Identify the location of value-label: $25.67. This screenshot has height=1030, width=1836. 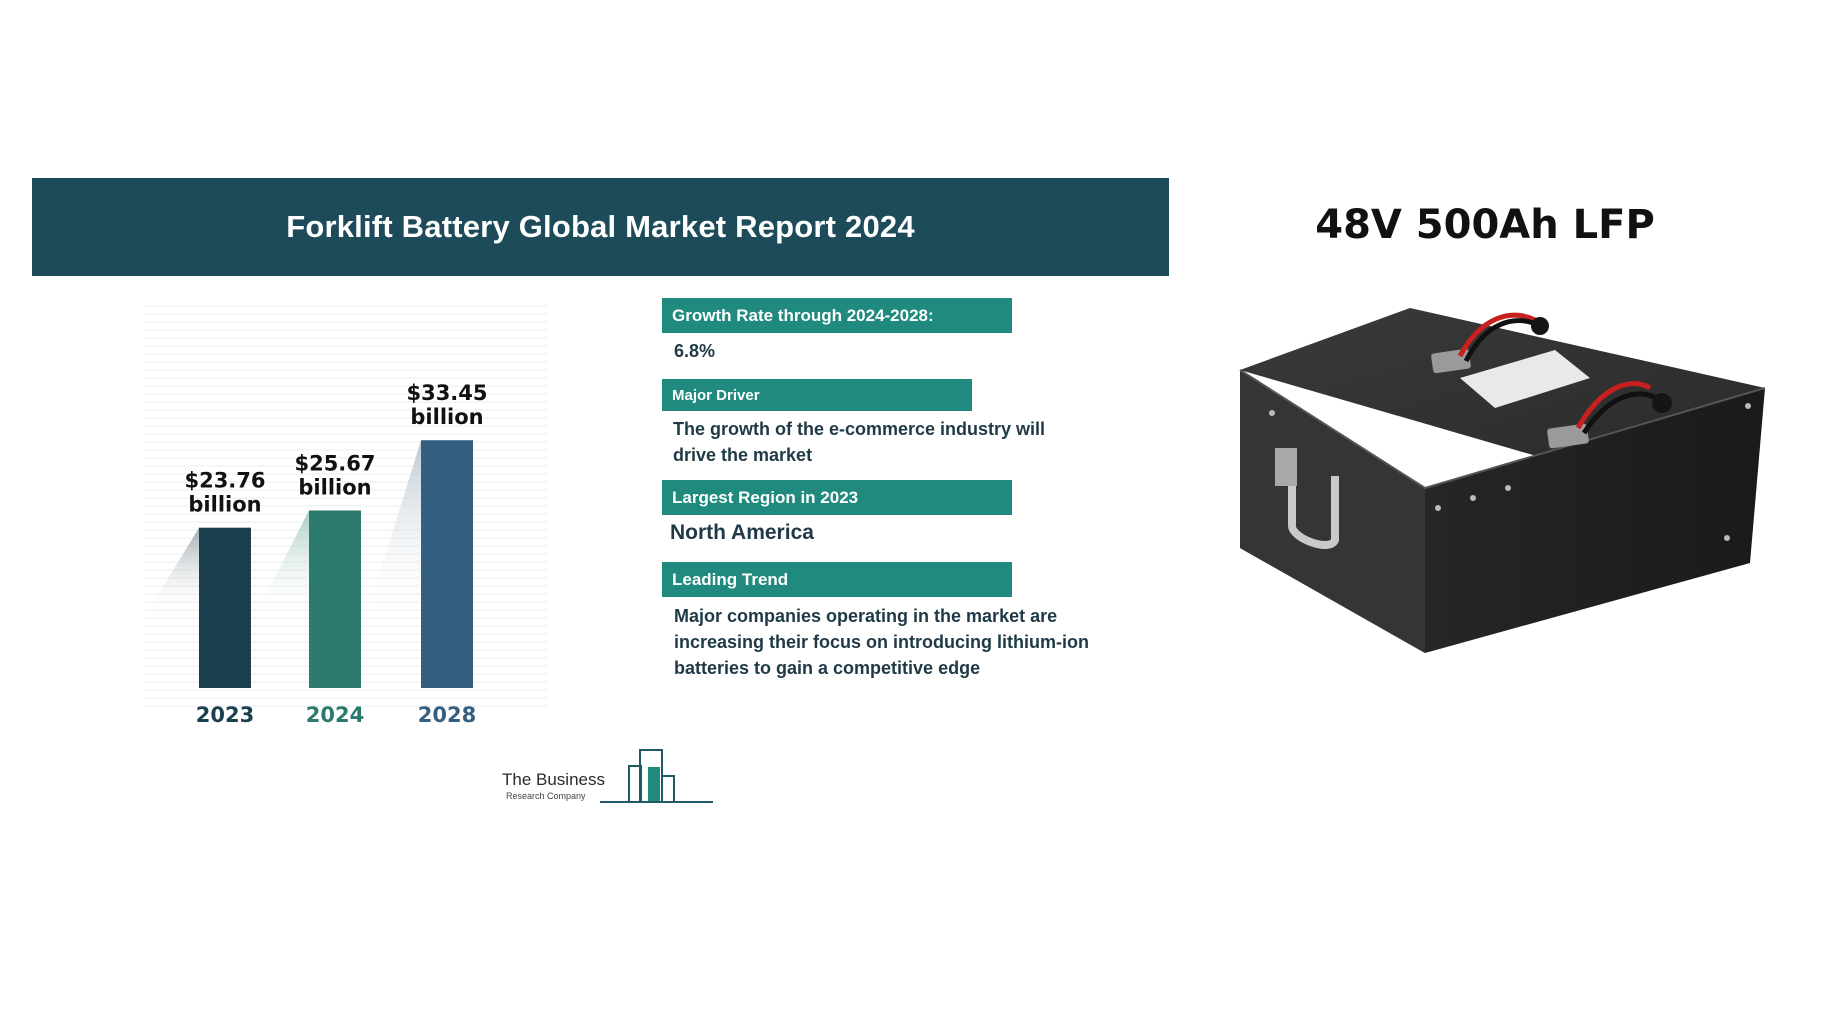
(334, 463).